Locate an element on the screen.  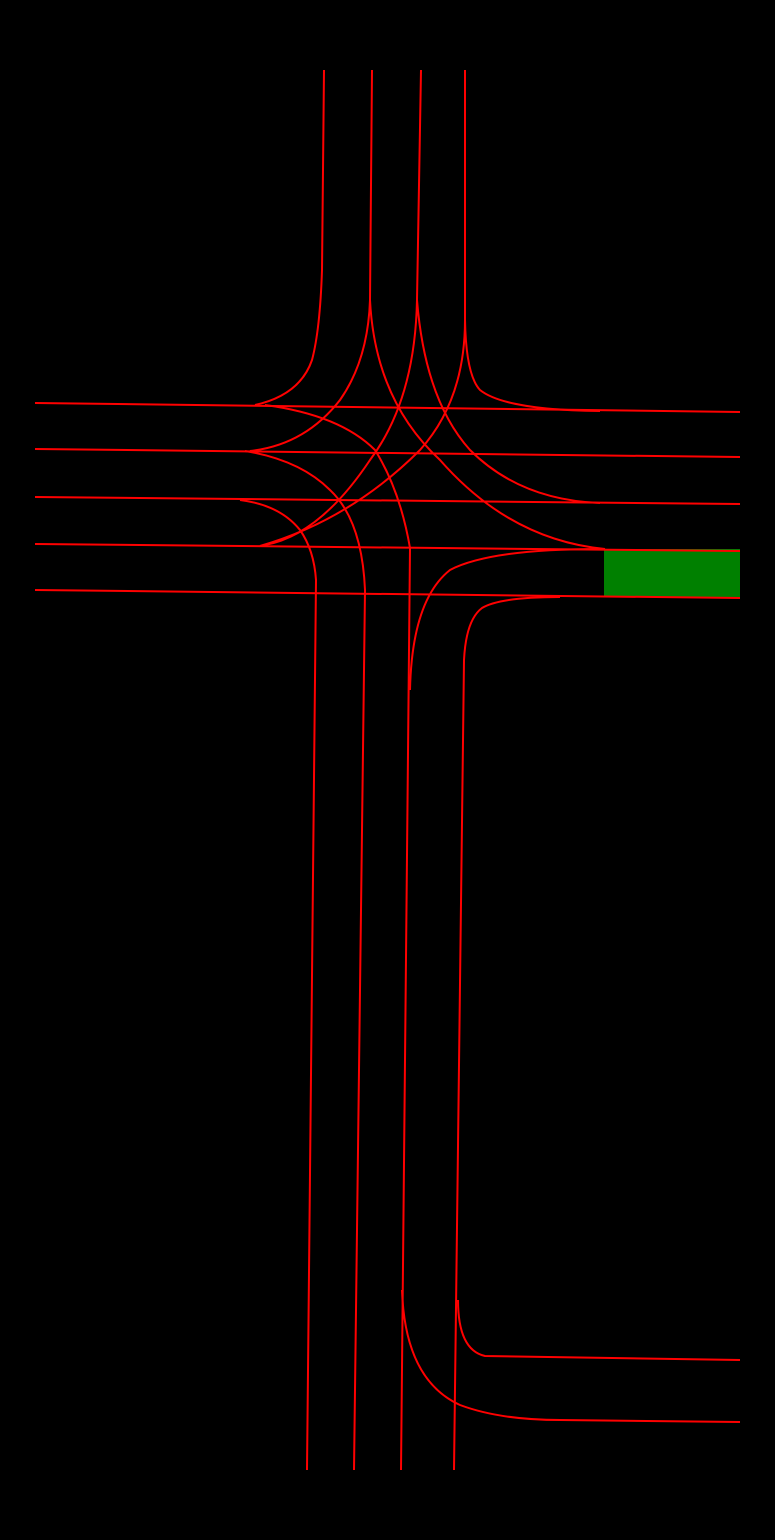
highlighted-lane is located at coordinates (672, 573).